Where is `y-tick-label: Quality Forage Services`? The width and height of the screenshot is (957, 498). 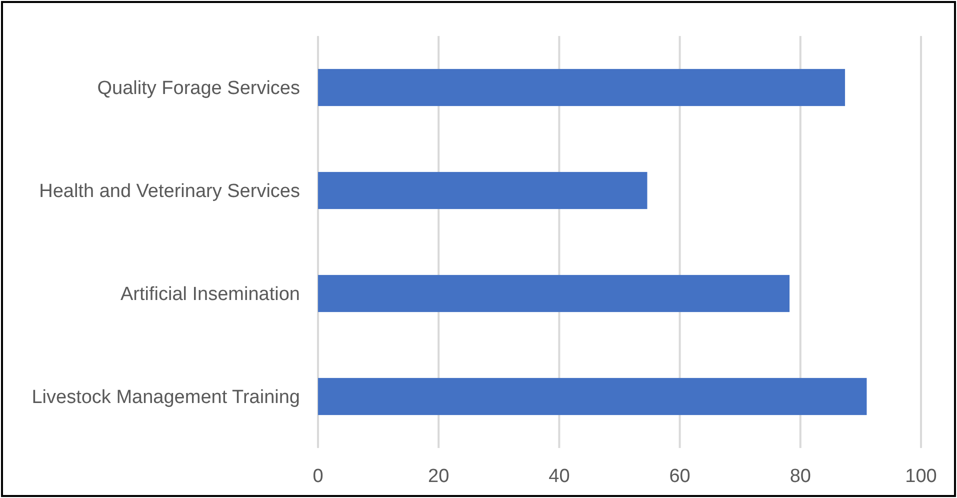
y-tick-label: Quality Forage Services is located at coordinates (198, 89).